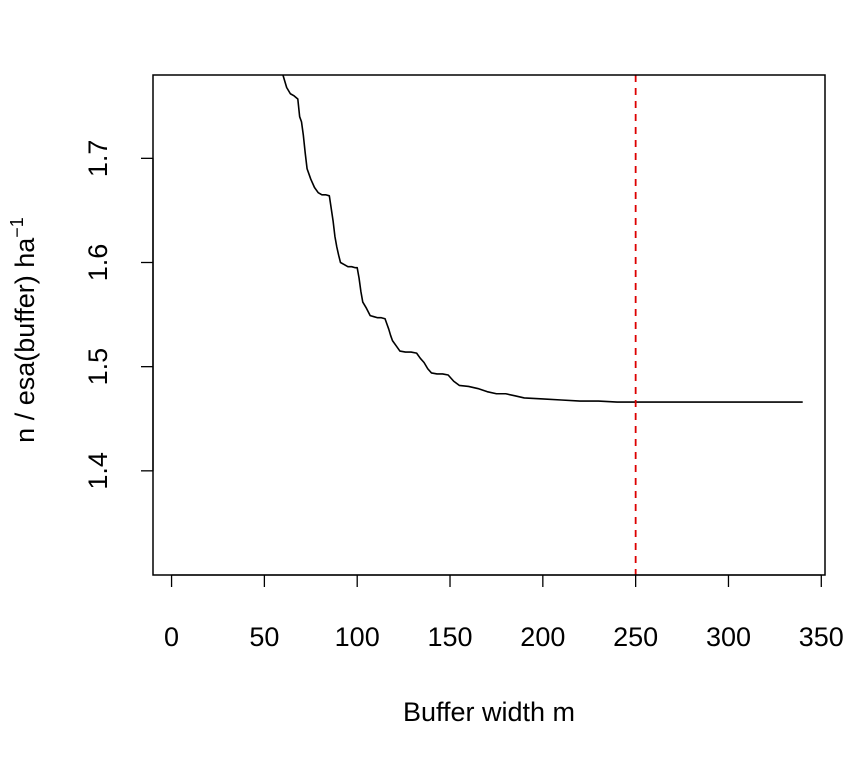 The width and height of the screenshot is (864, 768). Describe the element at coordinates (489, 712) in the screenshot. I see `x-axis-label: Buffer width m` at that location.